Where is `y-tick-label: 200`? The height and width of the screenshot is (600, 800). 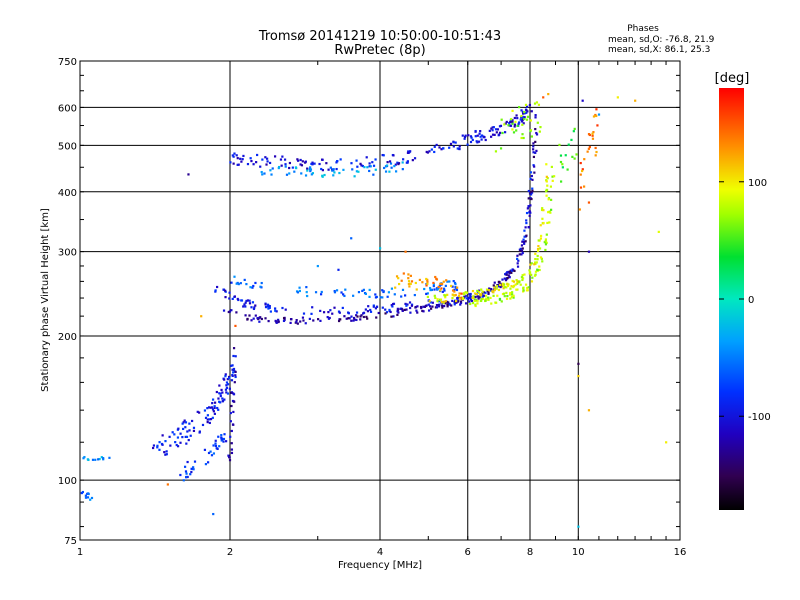
y-tick-label: 200 is located at coordinates (67, 337).